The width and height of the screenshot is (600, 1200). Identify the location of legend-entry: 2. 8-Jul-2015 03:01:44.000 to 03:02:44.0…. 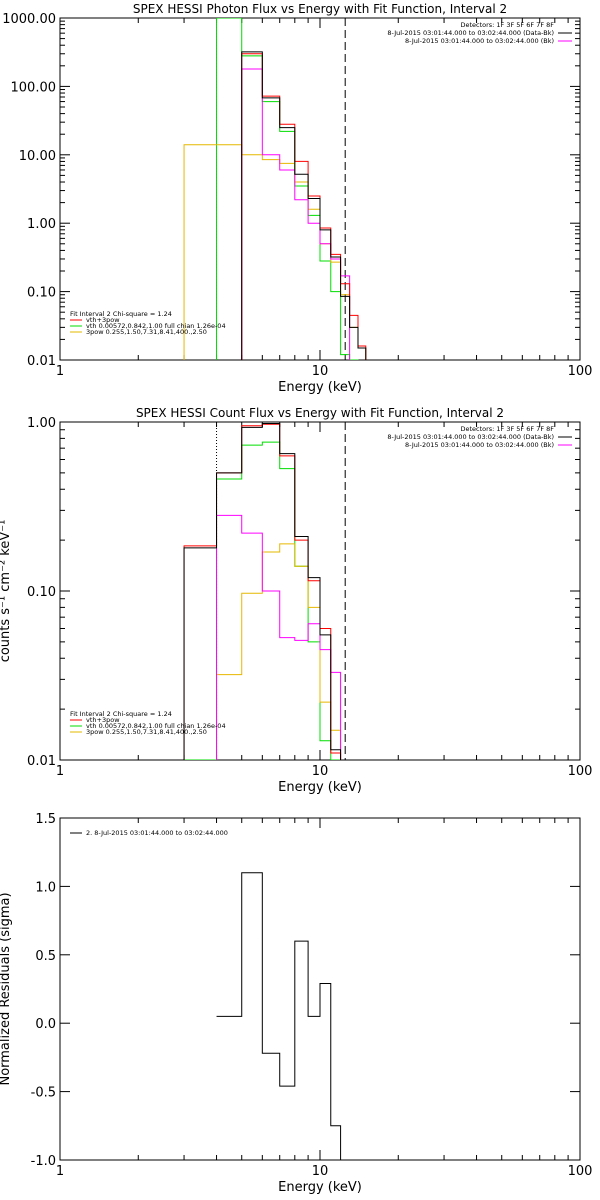
(157, 833).